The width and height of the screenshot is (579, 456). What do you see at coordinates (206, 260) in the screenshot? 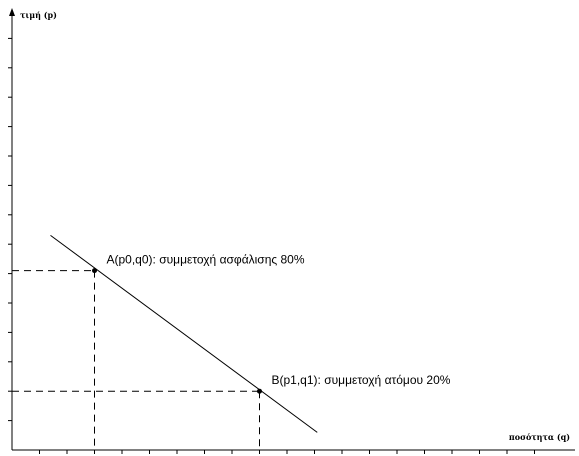
I see `point-a-label: A(p0,q0): συμμετοχή ασφάλισης 80%` at bounding box center [206, 260].